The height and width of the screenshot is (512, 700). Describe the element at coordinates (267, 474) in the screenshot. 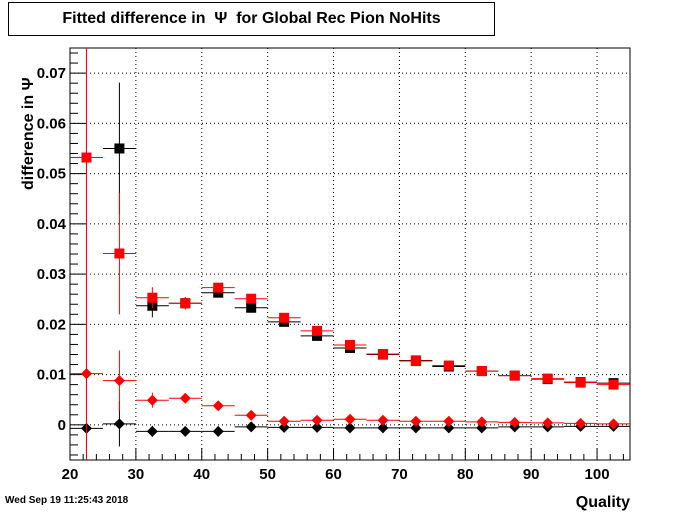

I see `x-tick-label: 50` at that location.